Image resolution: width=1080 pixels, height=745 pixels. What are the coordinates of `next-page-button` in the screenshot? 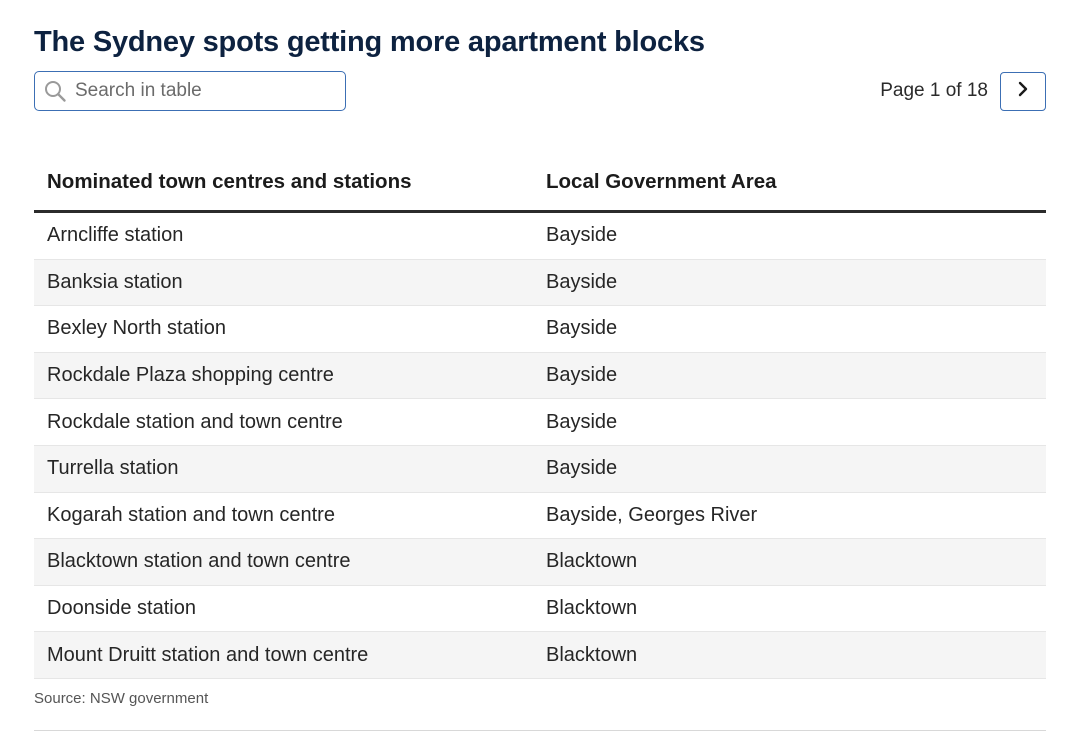 It's located at (1023, 91).